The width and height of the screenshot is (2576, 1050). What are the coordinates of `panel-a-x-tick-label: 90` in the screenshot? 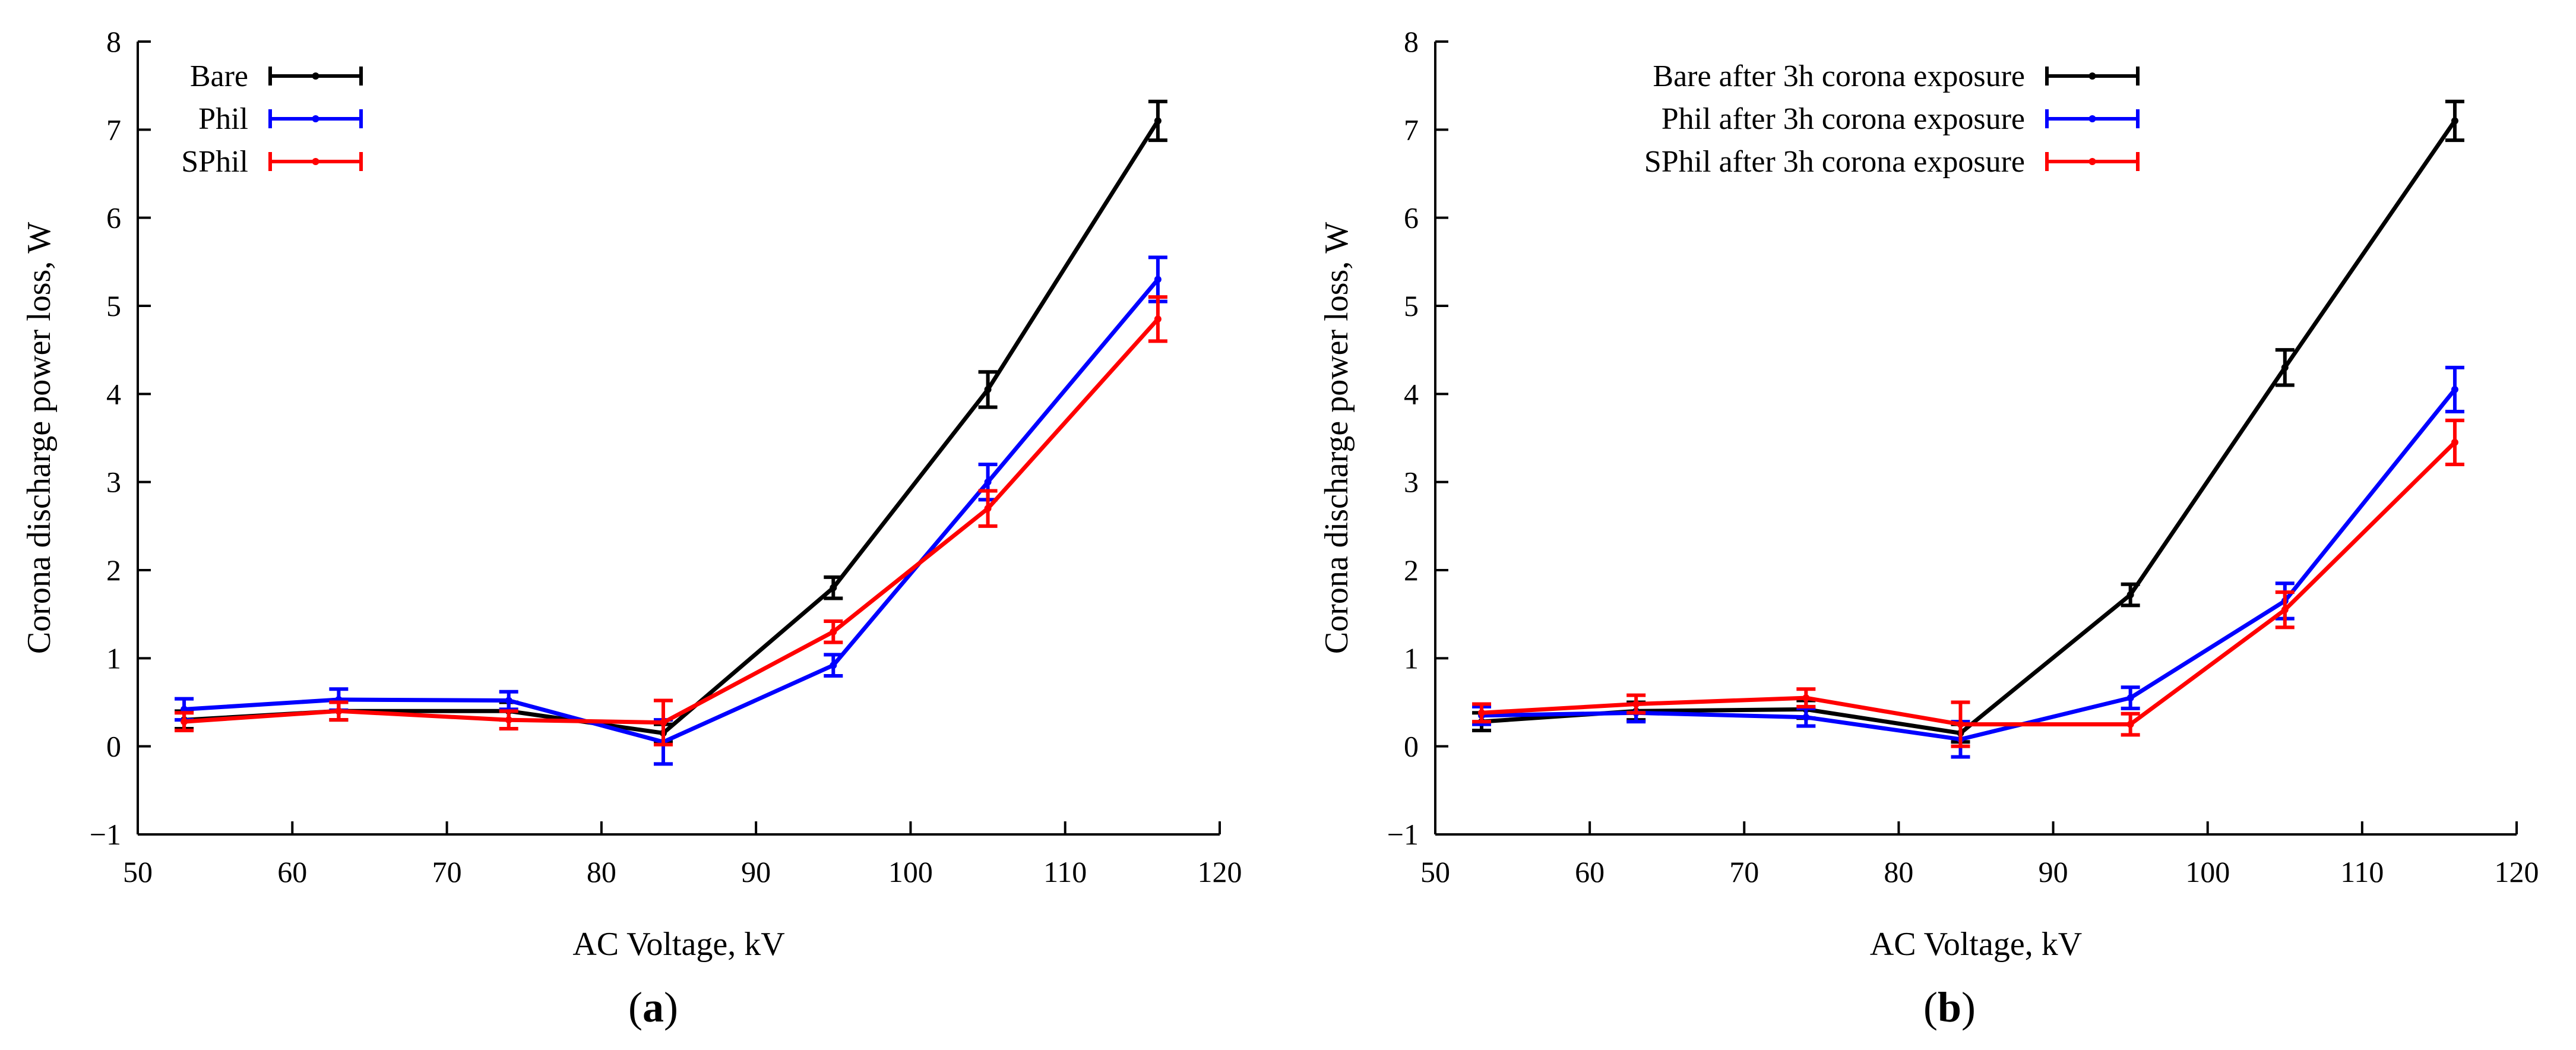 It's located at (756, 871).